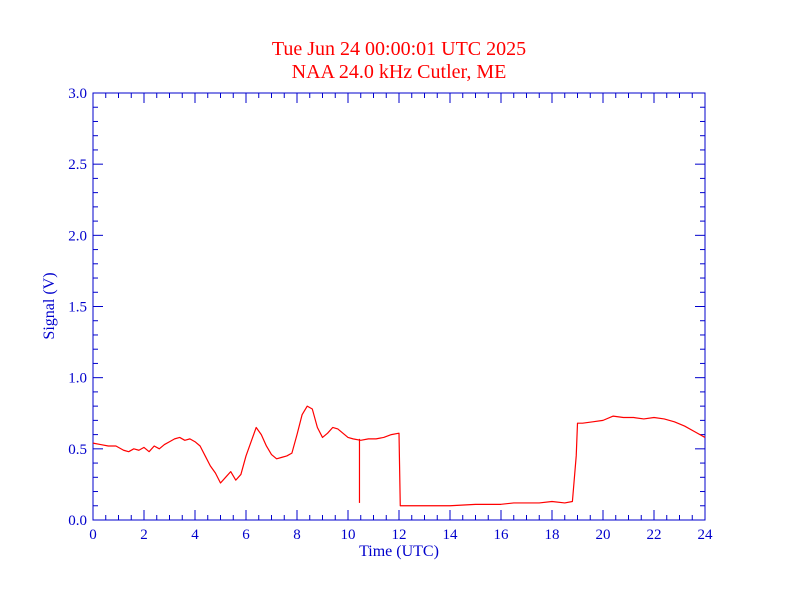 The image size is (792, 612). What do you see at coordinates (399, 49) in the screenshot?
I see `chart-title: Tue Jun 24 00:00:01 UTC 2025` at bounding box center [399, 49].